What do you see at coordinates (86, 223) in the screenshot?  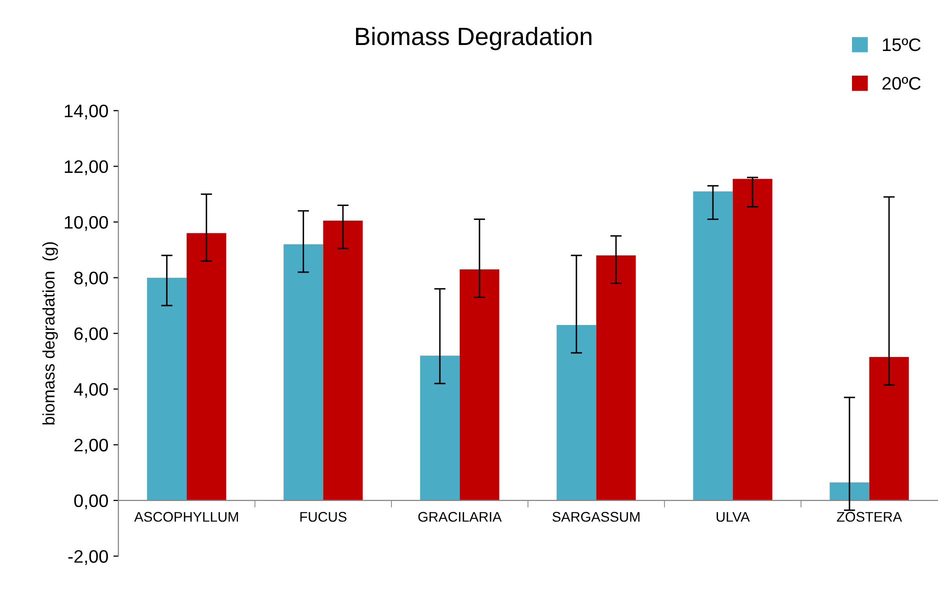 I see `y-tick-label: 10,00` at bounding box center [86, 223].